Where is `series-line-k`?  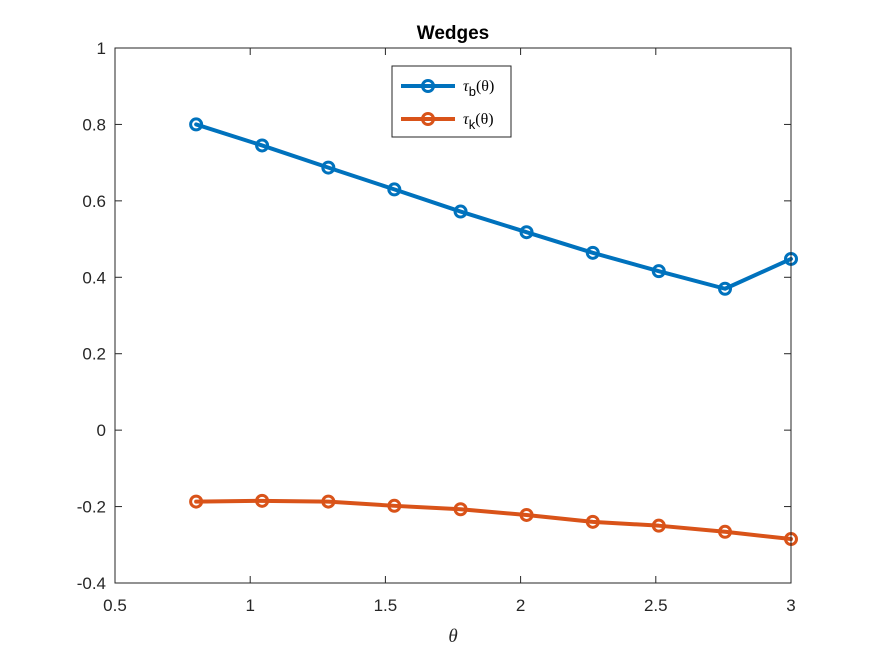 series-line-k is located at coordinates (493, 520).